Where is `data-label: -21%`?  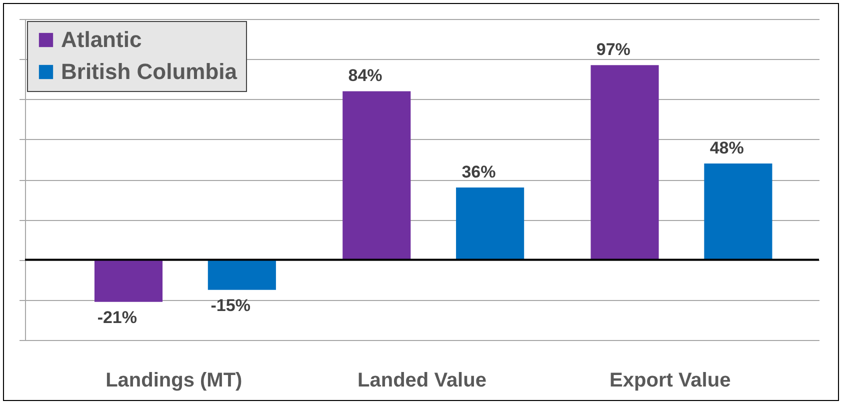
data-label: -21% is located at coordinates (117, 317).